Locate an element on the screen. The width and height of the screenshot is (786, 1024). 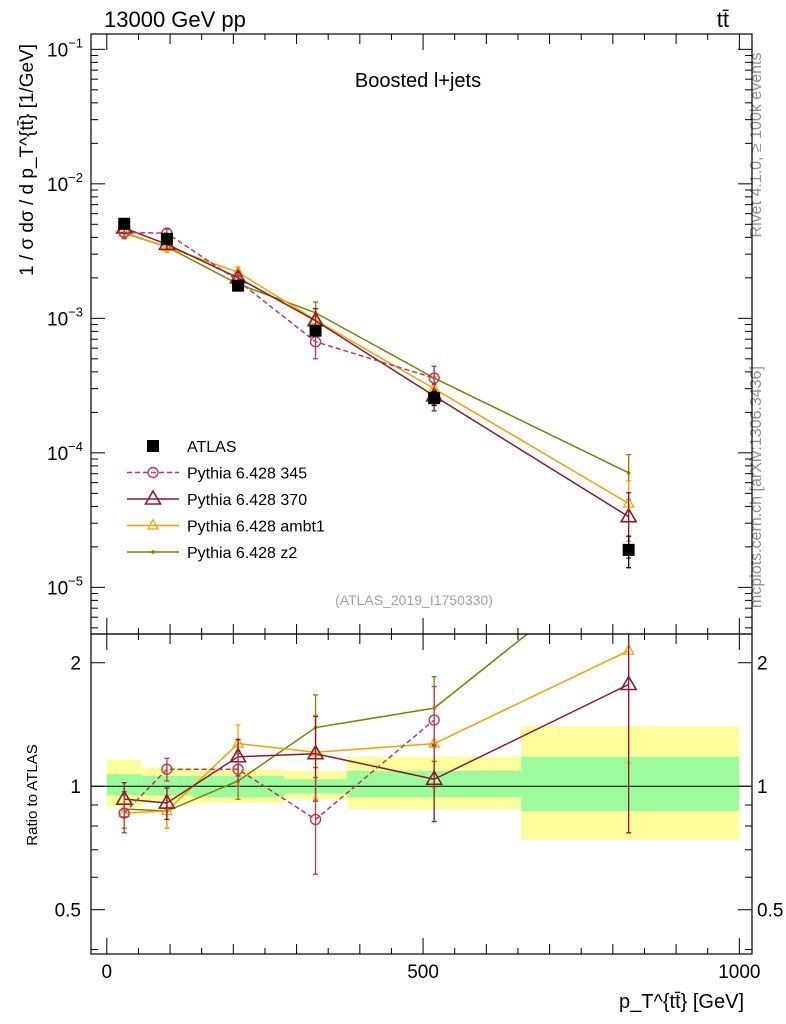
main-ytick-base-0: 10 is located at coordinates (57, 588).